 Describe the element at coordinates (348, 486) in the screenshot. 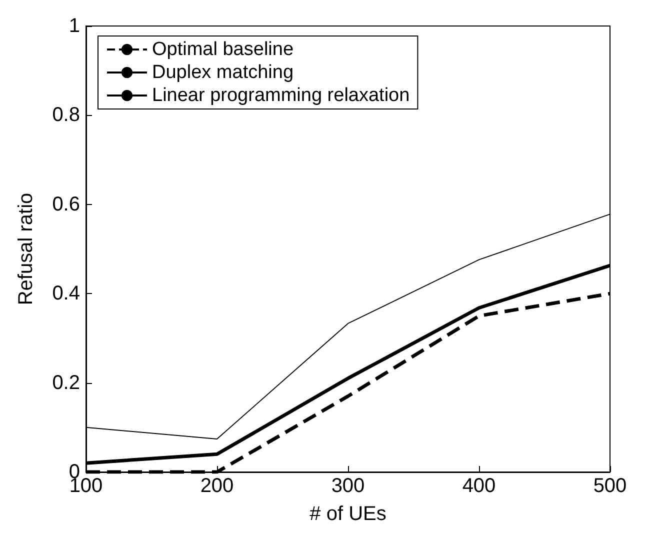

I see `x-tick-label: 300` at that location.